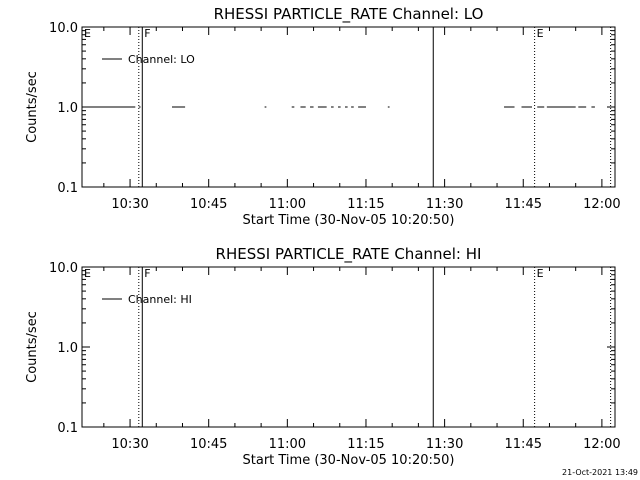 This screenshot has height=480, width=640. Describe the element at coordinates (349, 14) in the screenshot. I see `chart-title: RHESSI PARTICLE_RATE Channel: LO` at that location.